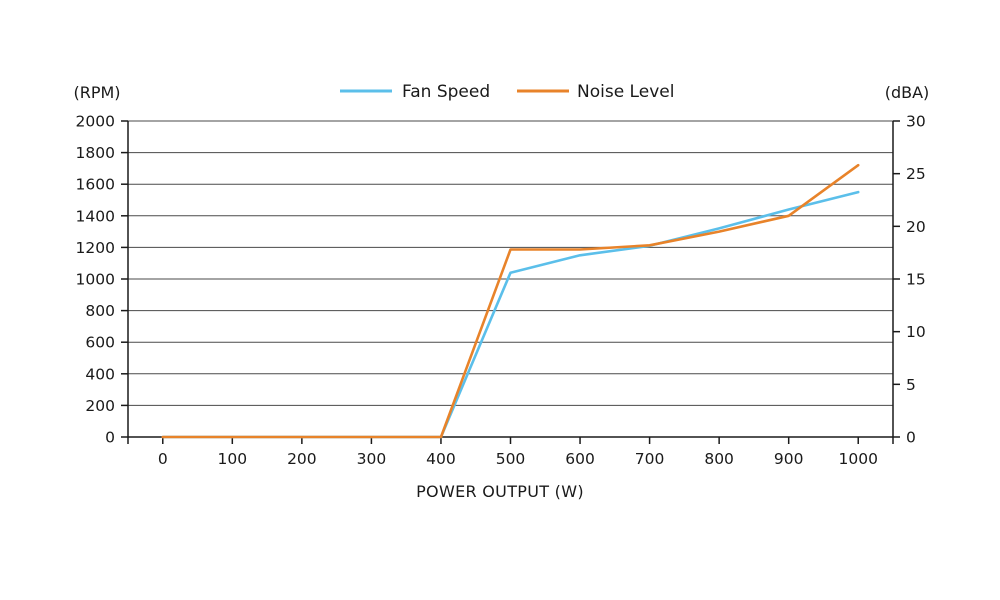 Image resolution: width=1000 pixels, height=600 pixels. Describe the element at coordinates (907, 92) in the screenshot. I see `y-right-unit: (dBA)` at that location.